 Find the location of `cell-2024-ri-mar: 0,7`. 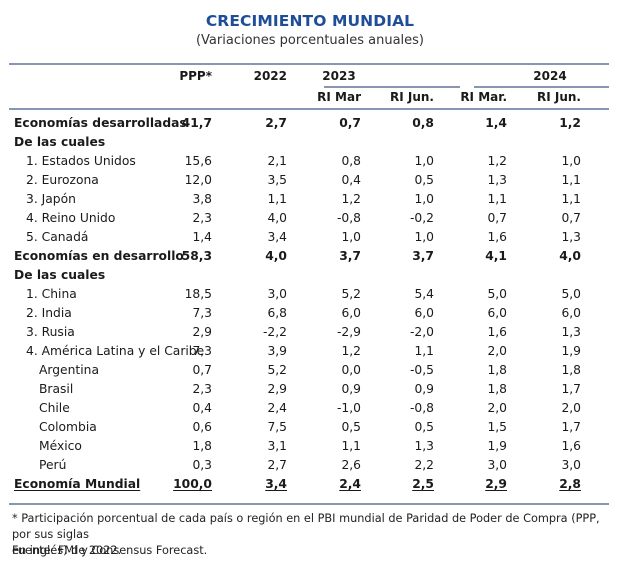

cell-2024-ri-mar: 0,7 is located at coordinates (497, 218).